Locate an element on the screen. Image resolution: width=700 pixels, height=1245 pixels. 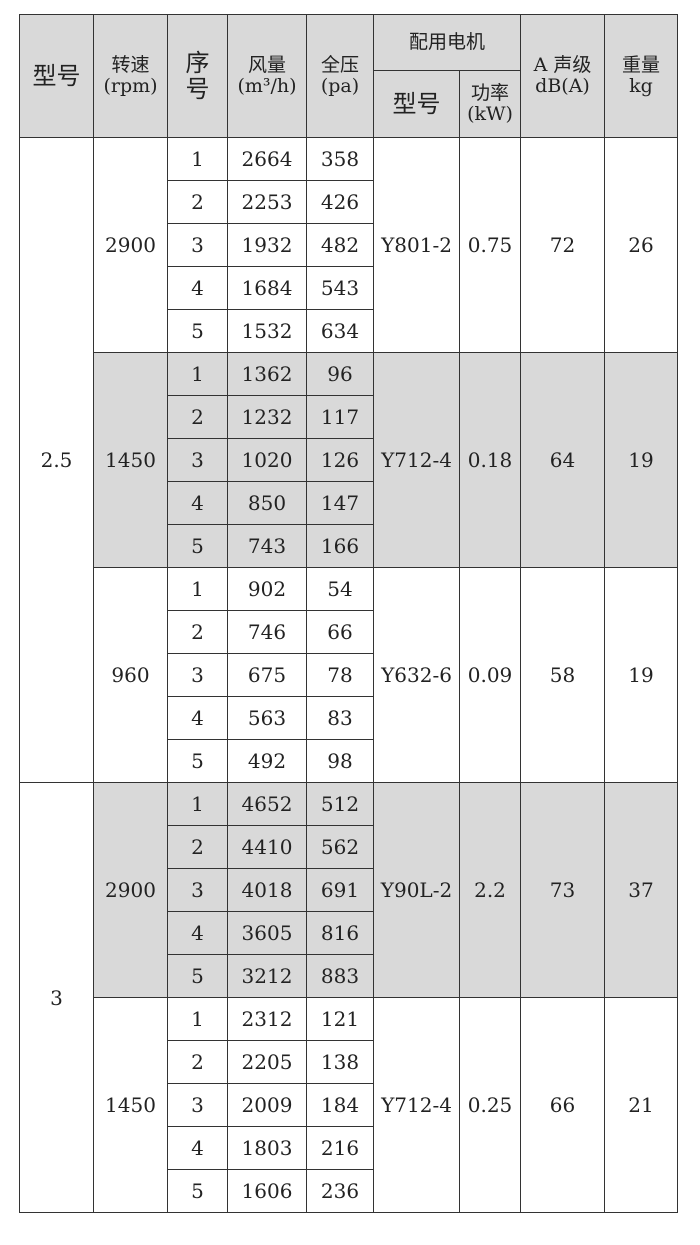
flow-cell: 675 is located at coordinates (267, 675).